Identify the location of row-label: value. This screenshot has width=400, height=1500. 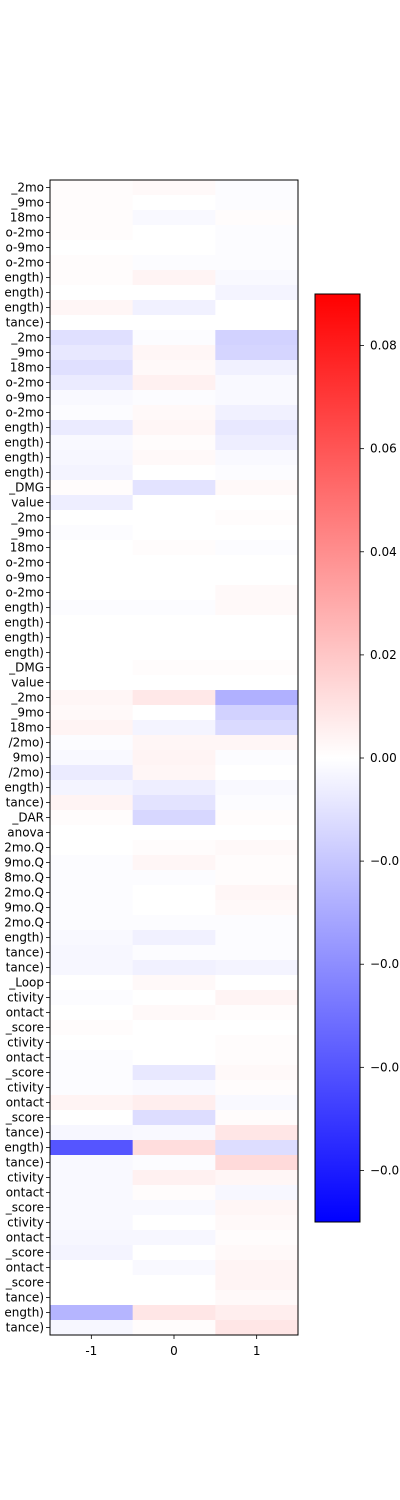
(27, 683).